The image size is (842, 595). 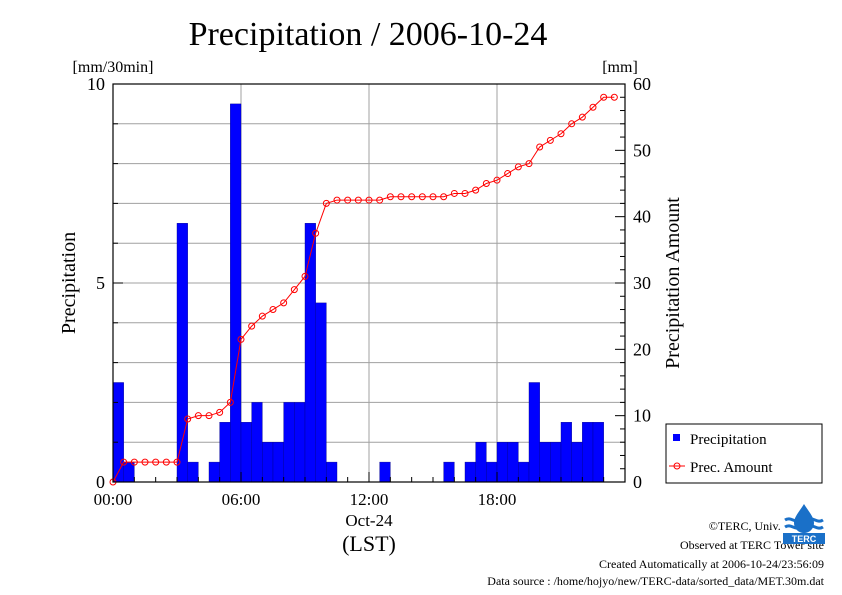 What do you see at coordinates (369, 543) in the screenshot?
I see `x-axis-unit-label: (LST)` at bounding box center [369, 543].